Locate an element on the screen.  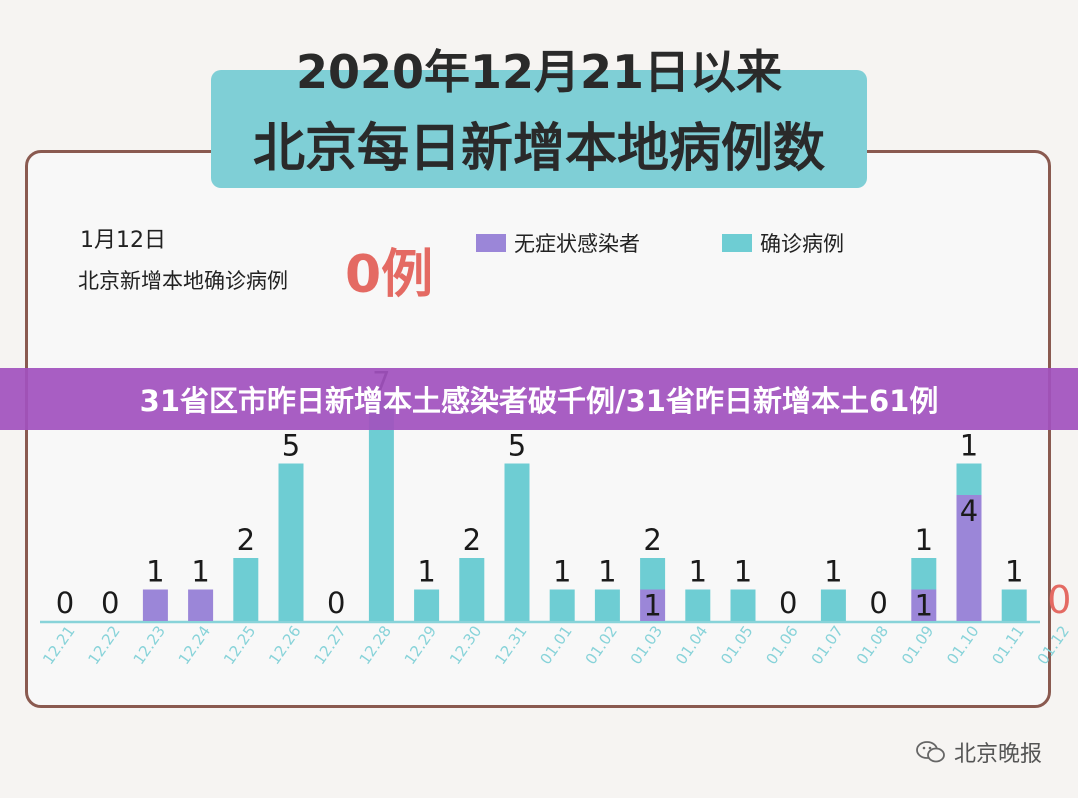
data-label-01.10-lower: 4 is located at coordinates (969, 511).